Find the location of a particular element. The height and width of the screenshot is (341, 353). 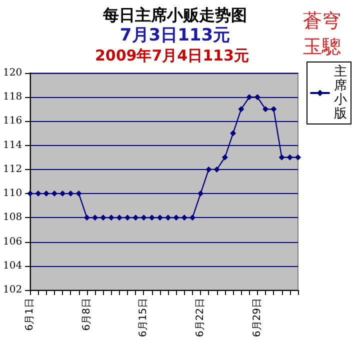

y-tick-label: 108 is located at coordinates (12, 218).